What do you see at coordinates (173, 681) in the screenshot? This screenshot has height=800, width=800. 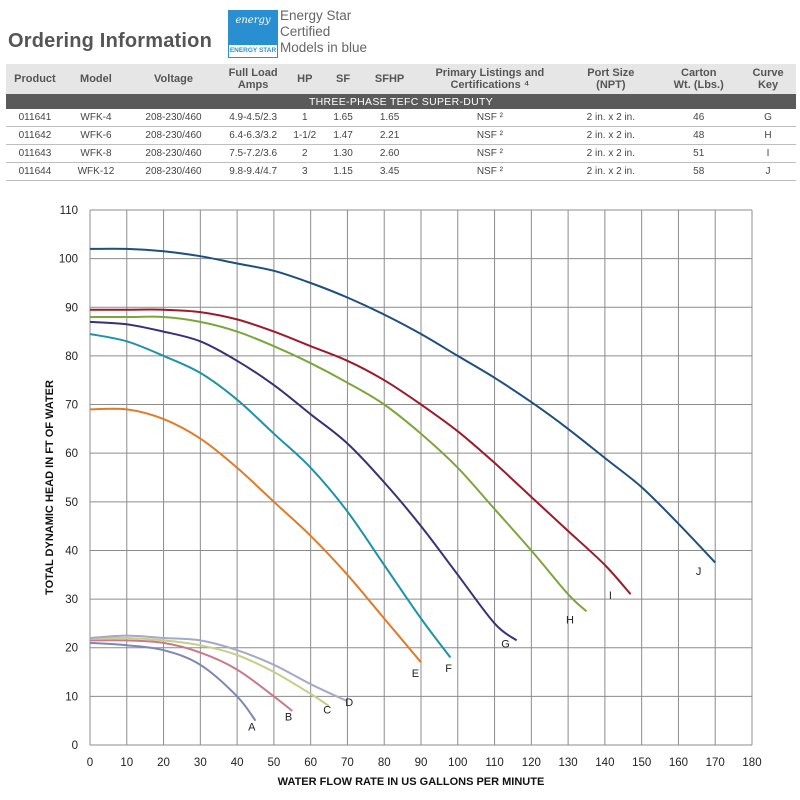 I see `series-line-A` at bounding box center [173, 681].